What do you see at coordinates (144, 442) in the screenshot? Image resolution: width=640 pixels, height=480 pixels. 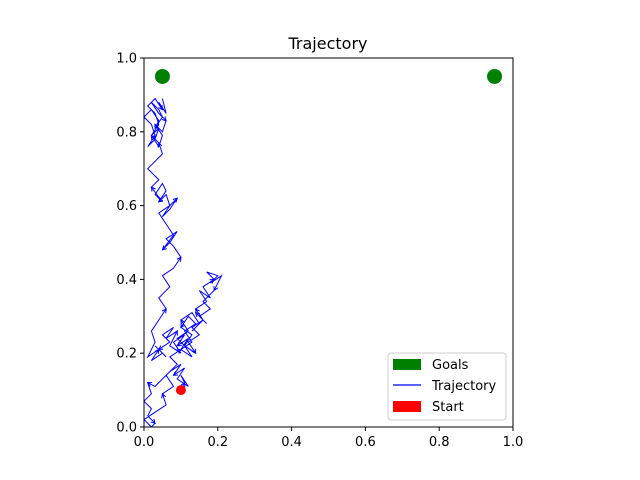 I see `x-tick-label: 0.0` at bounding box center [144, 442].